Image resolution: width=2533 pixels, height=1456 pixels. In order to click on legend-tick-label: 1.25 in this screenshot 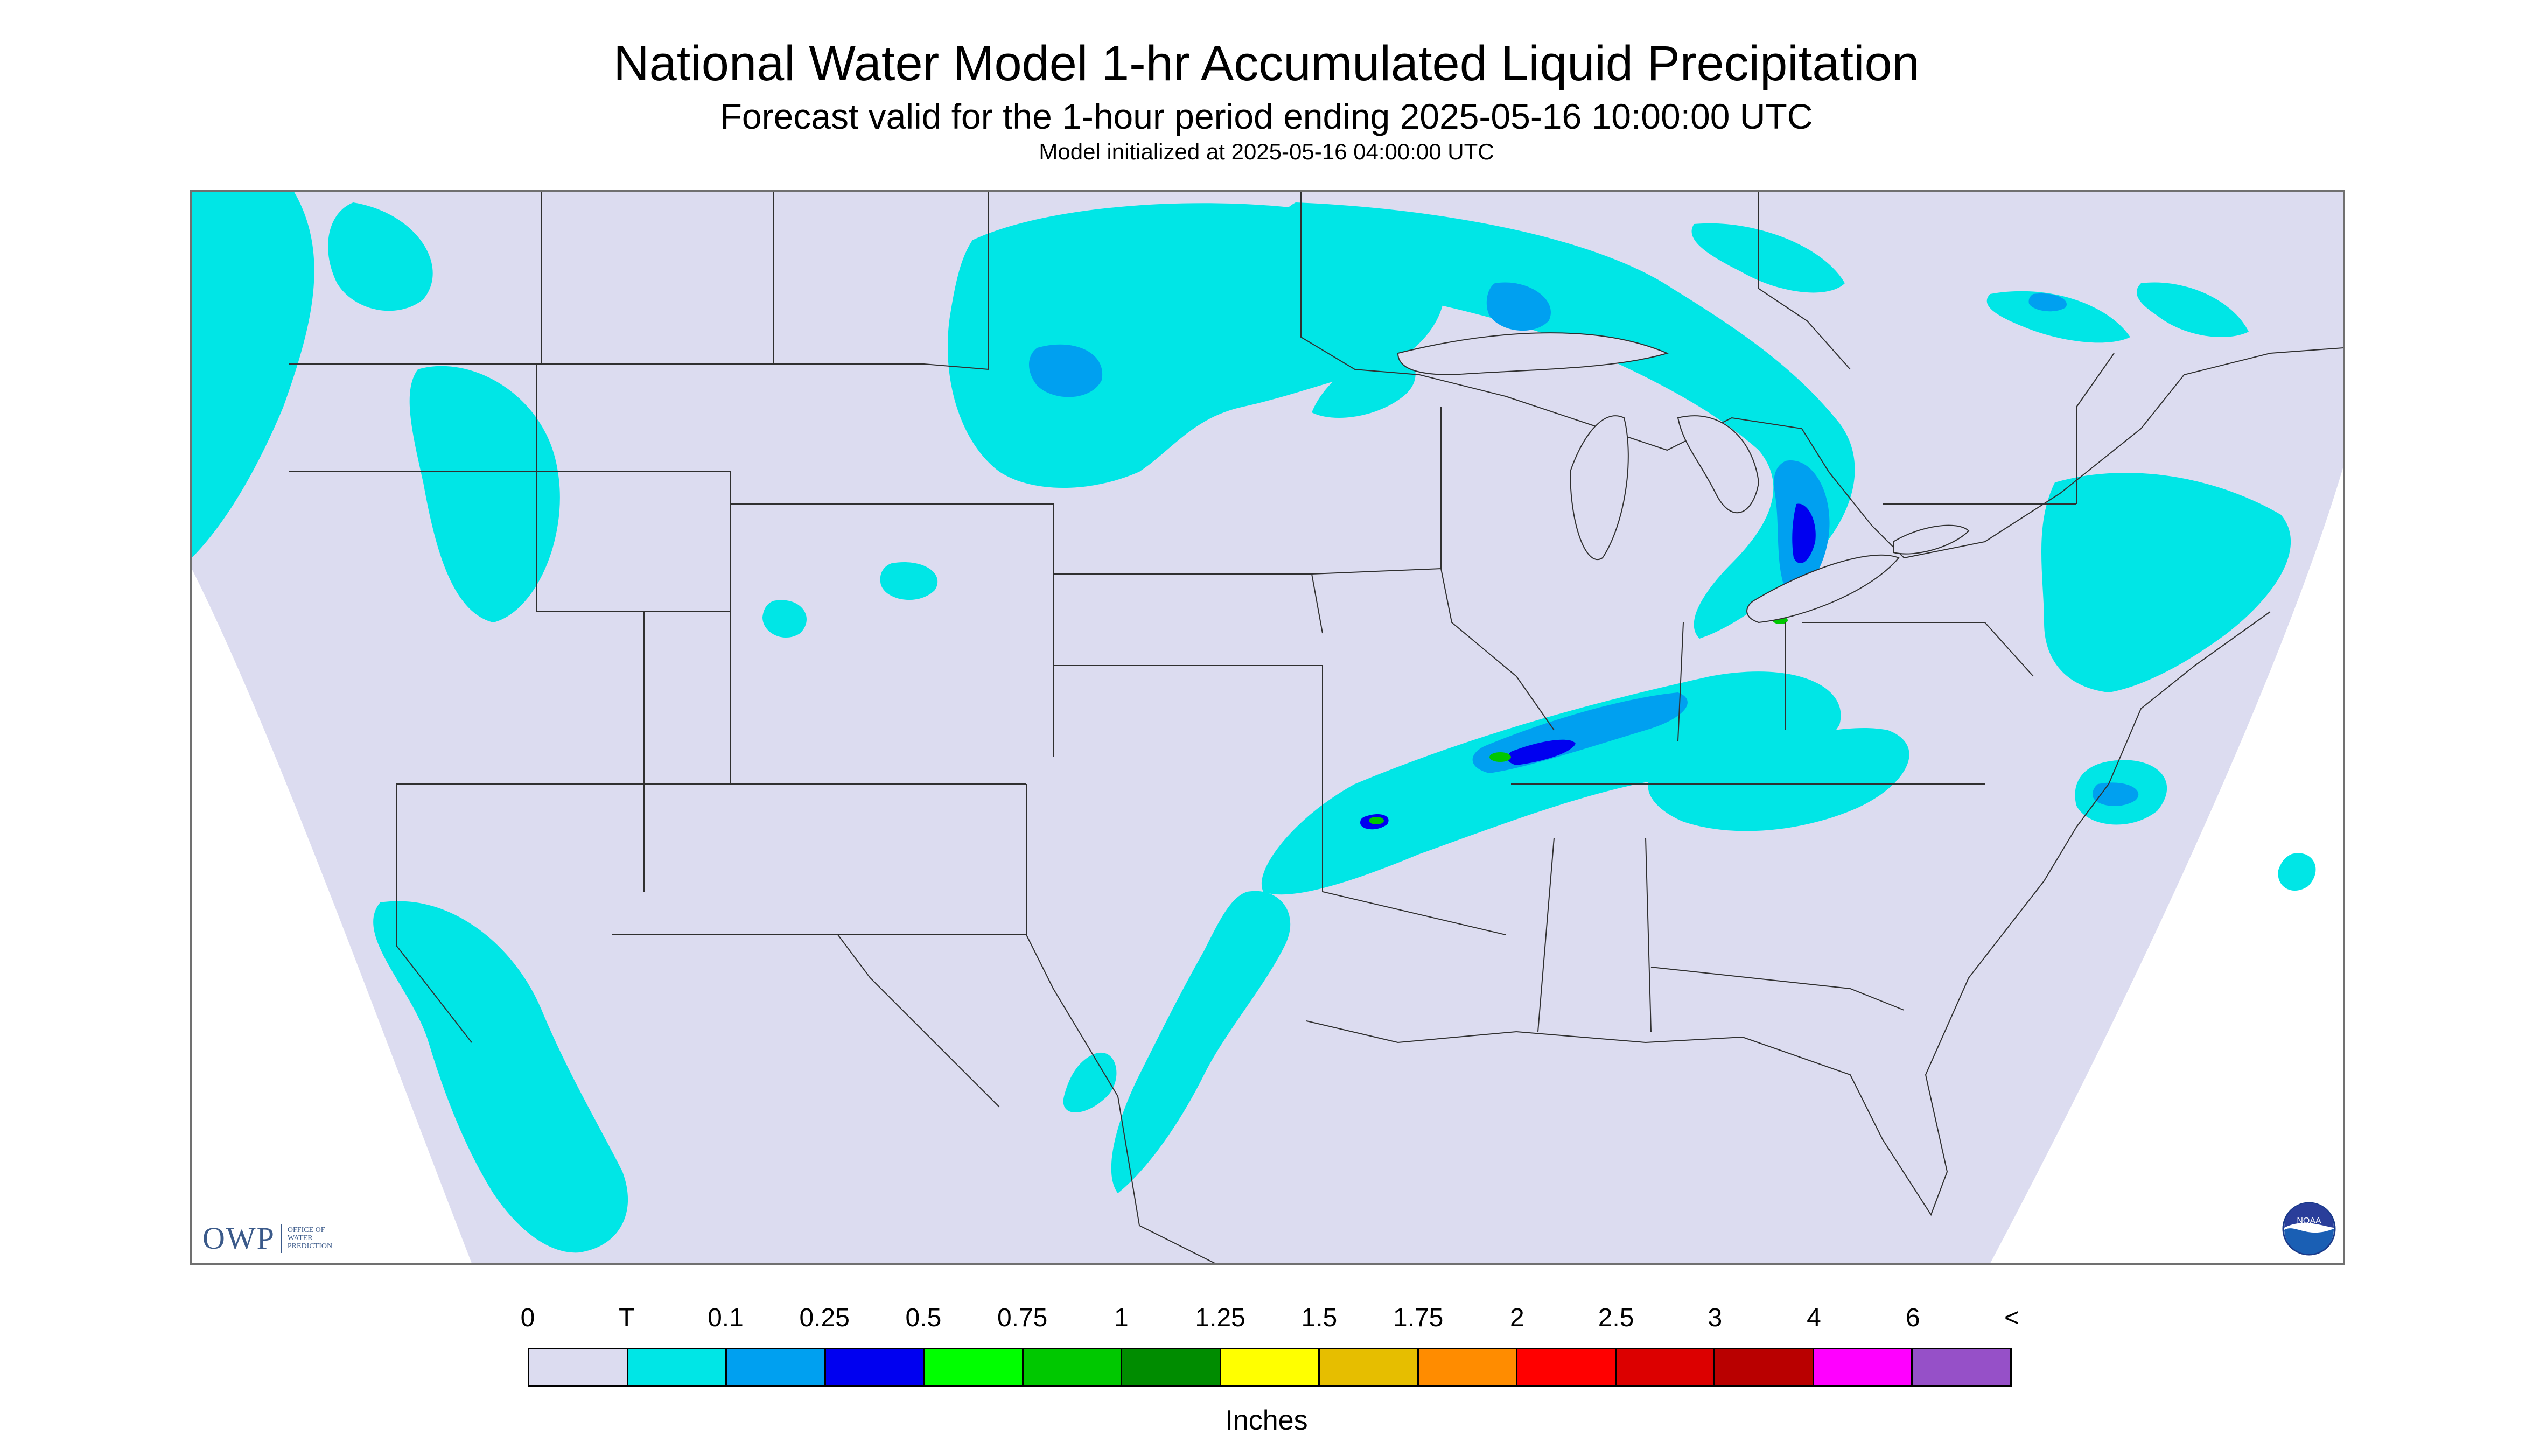, I will do `click(1220, 1318)`.